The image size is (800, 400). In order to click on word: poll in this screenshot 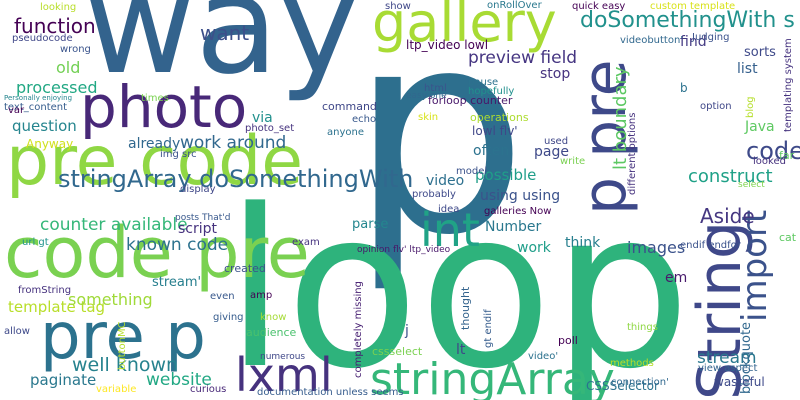, I will do `click(568, 340)`.